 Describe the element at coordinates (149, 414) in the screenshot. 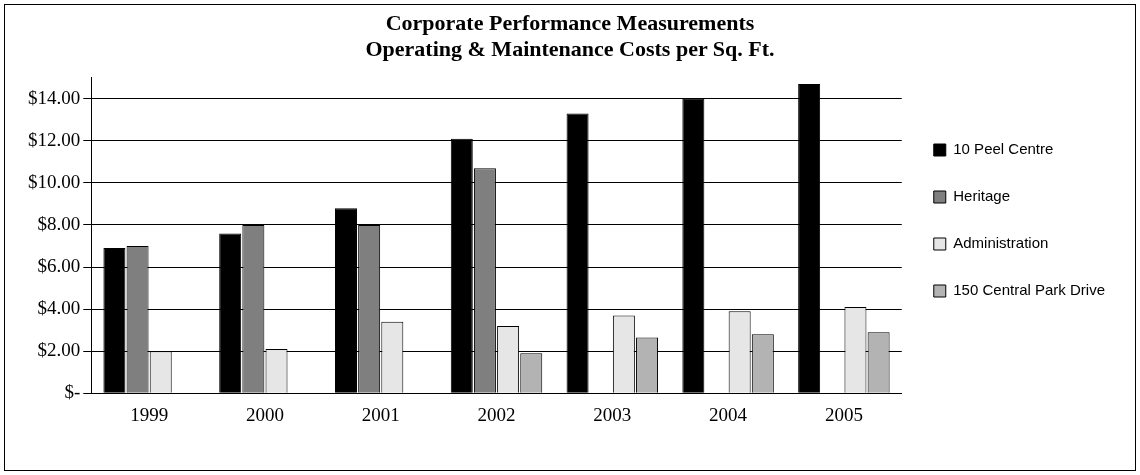

I see `x-tick-label: 1999` at that location.